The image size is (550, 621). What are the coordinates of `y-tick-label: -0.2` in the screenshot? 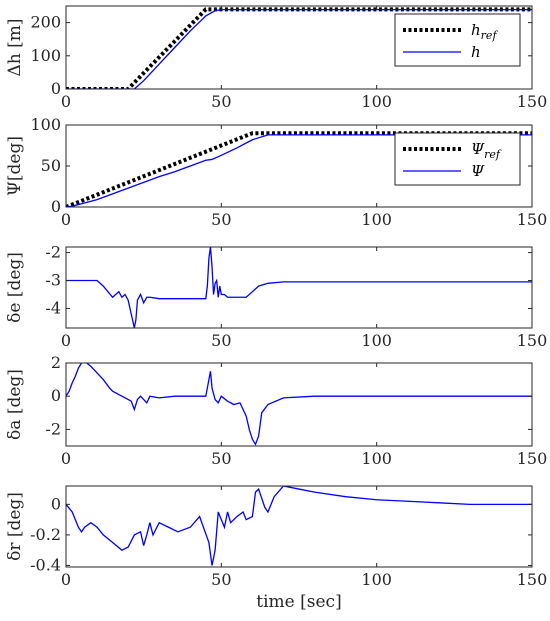 It's located at (45, 534).